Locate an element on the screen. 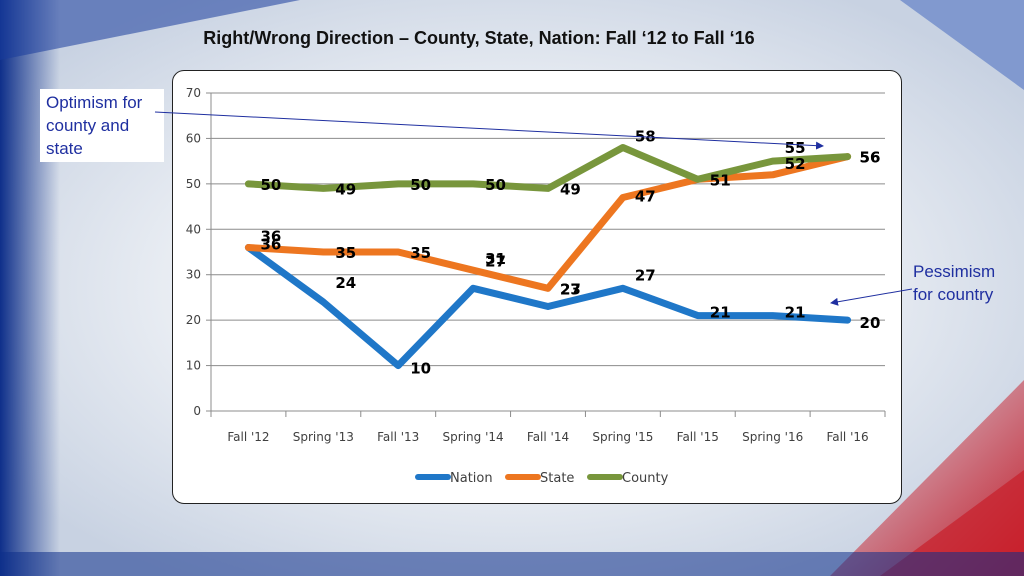 The width and height of the screenshot is (1024, 576). data-label-state: 31 is located at coordinates (495, 259).